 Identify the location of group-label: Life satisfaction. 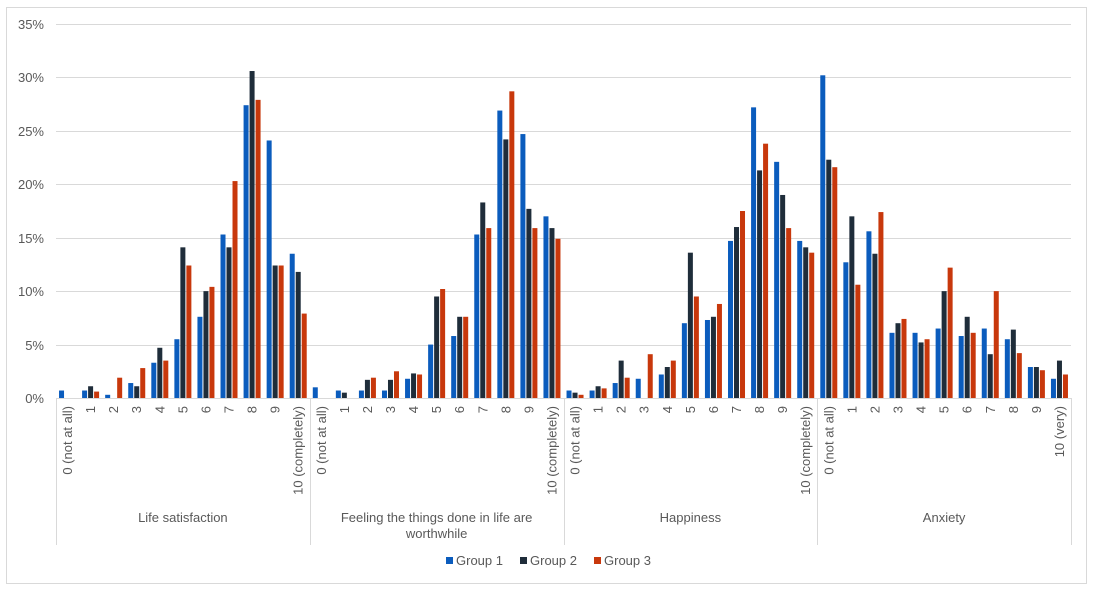
(183, 517).